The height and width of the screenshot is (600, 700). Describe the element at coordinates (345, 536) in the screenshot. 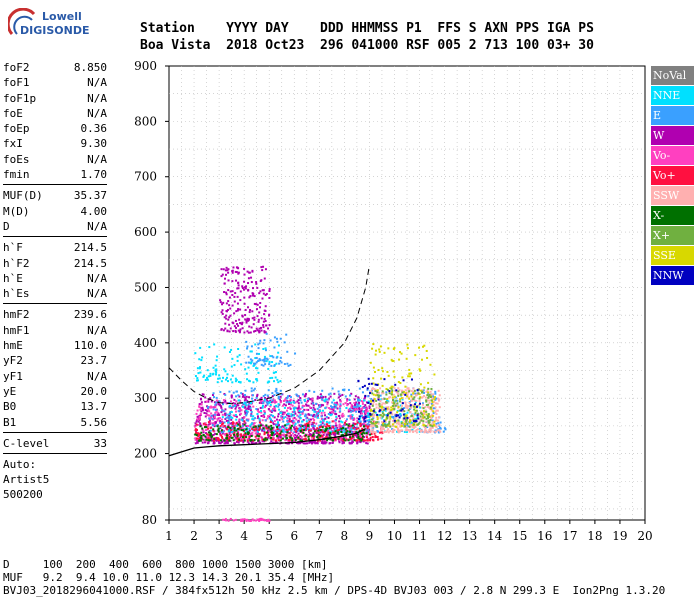

I see `x-tick-label: 8` at that location.